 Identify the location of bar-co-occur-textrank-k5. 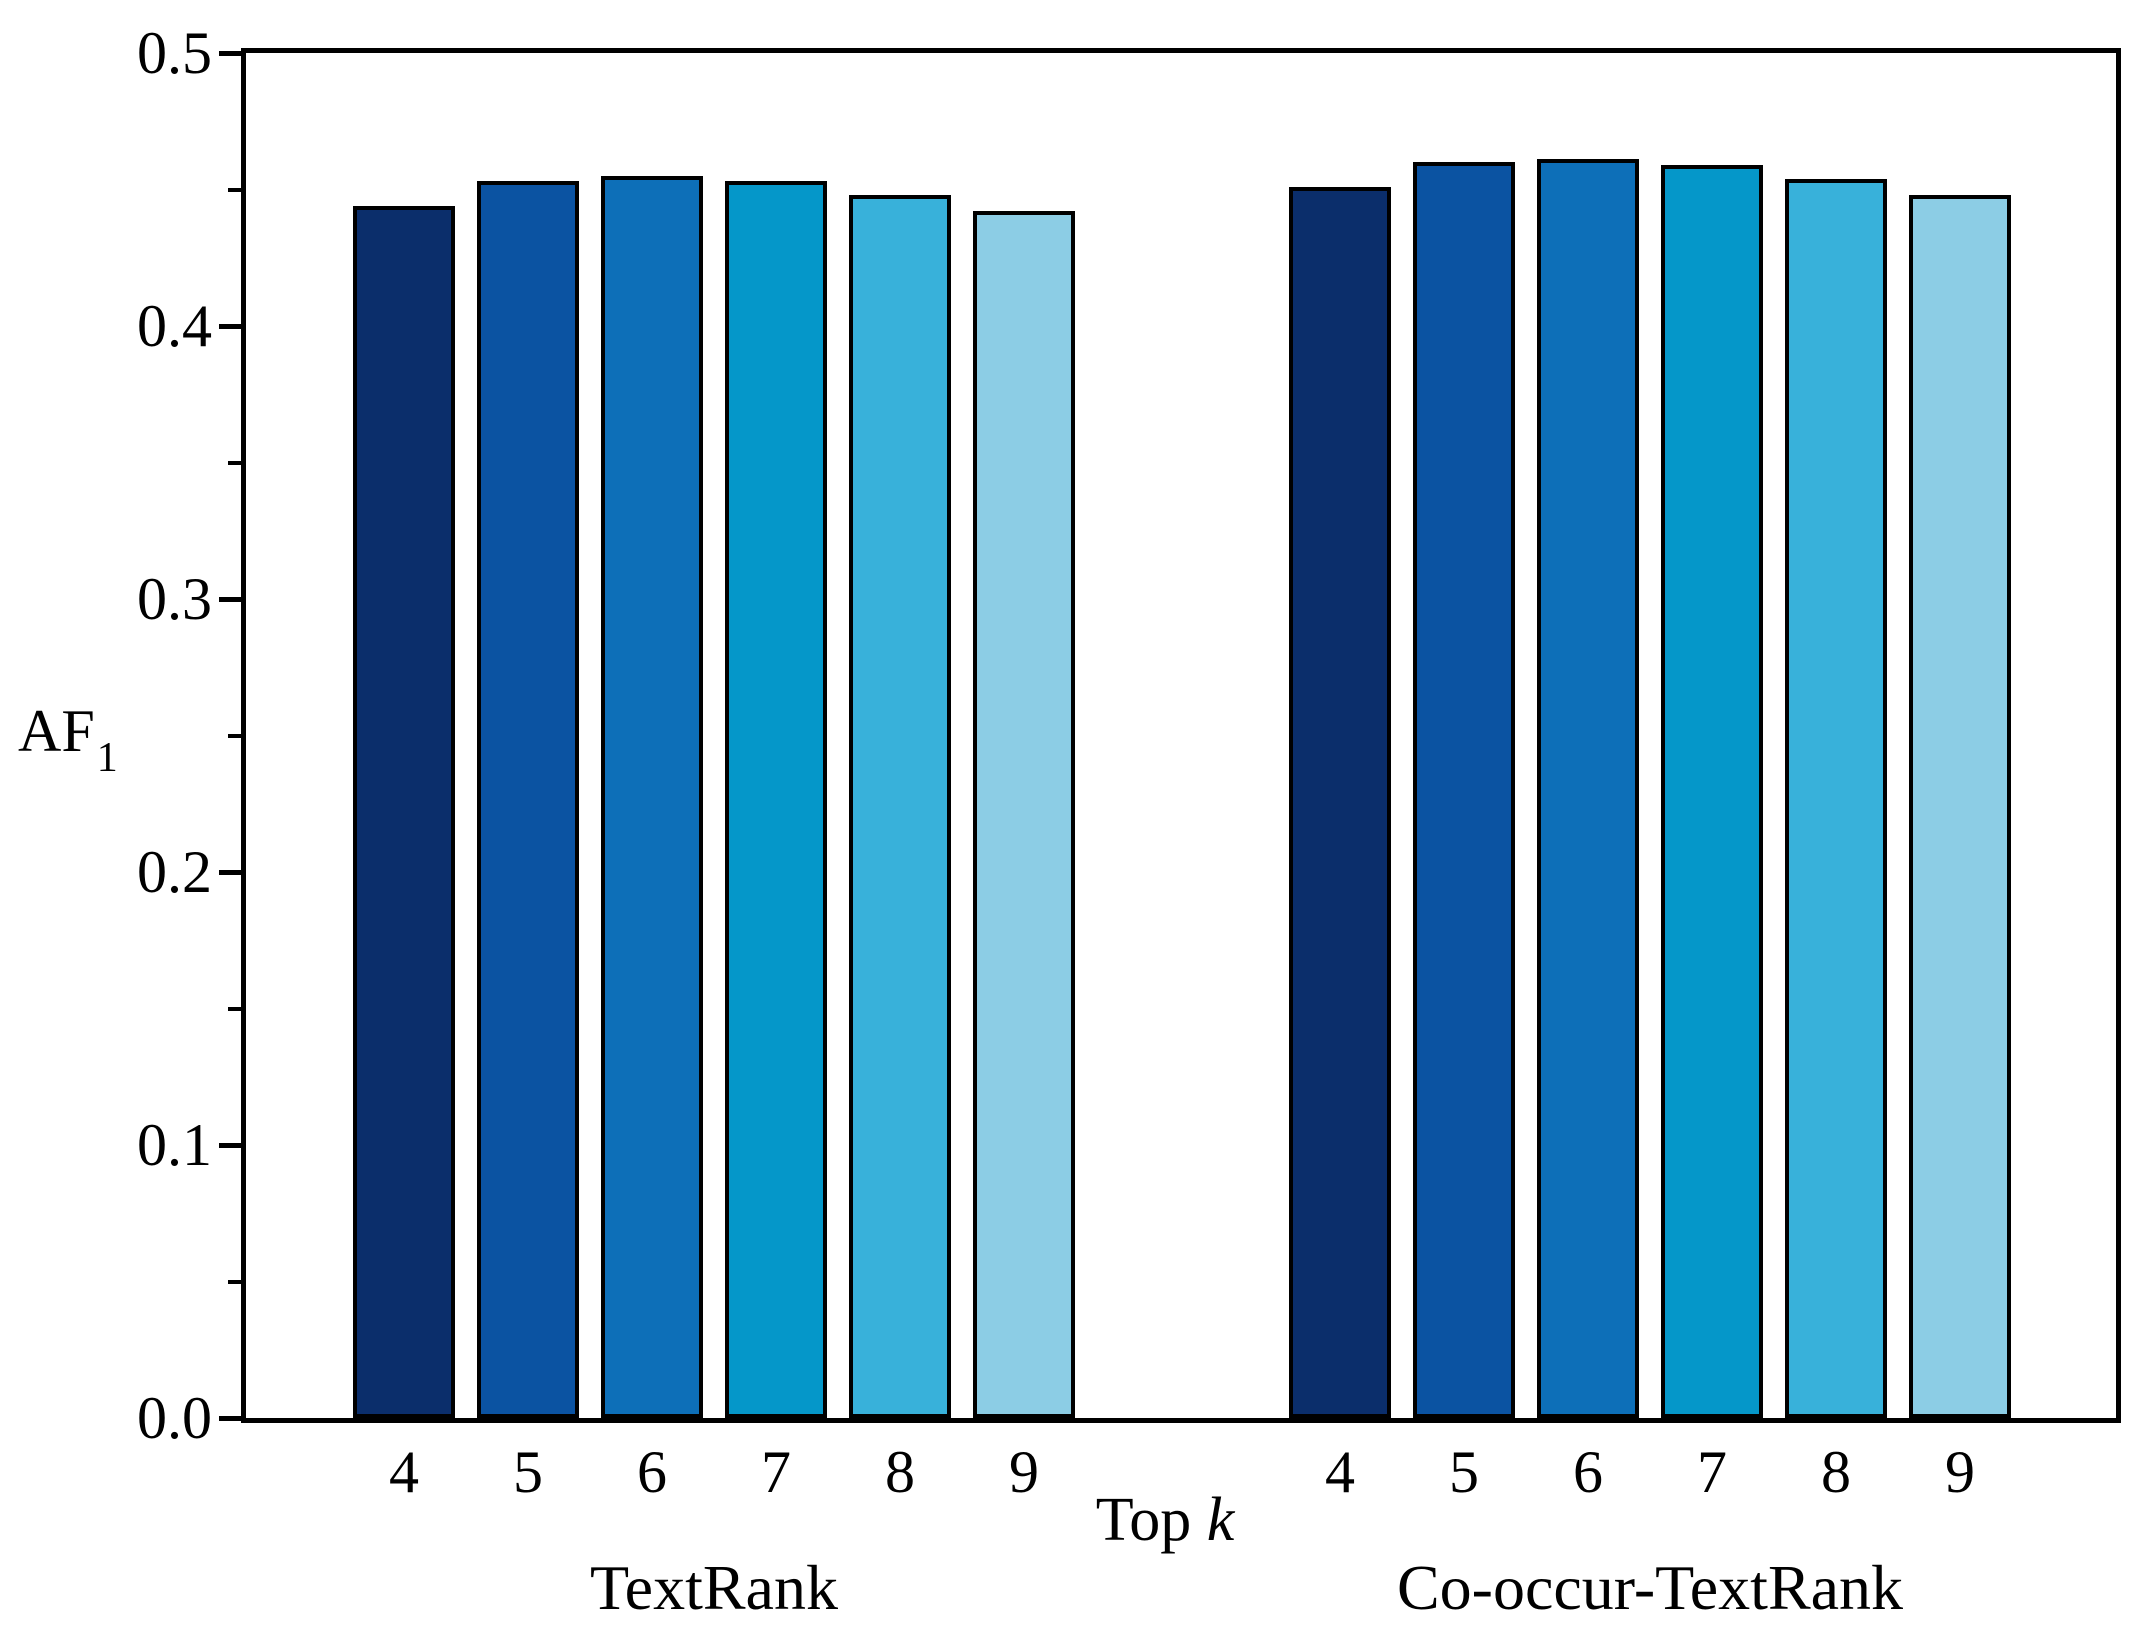
(1464, 790).